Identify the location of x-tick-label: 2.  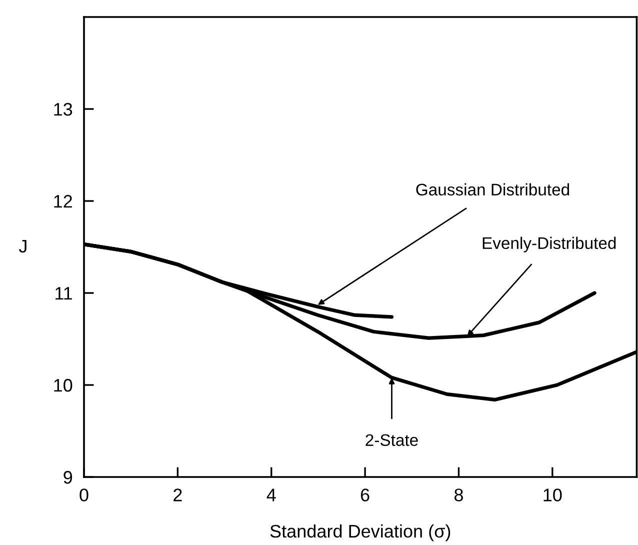
(178, 495).